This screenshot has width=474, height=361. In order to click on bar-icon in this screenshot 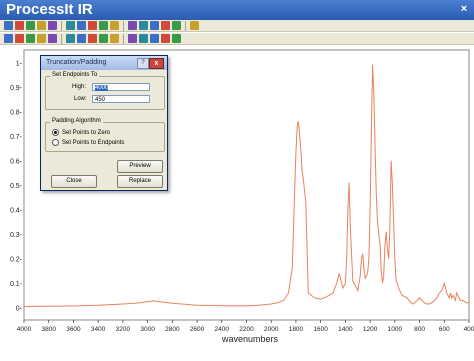, I will do `click(132, 38)`.